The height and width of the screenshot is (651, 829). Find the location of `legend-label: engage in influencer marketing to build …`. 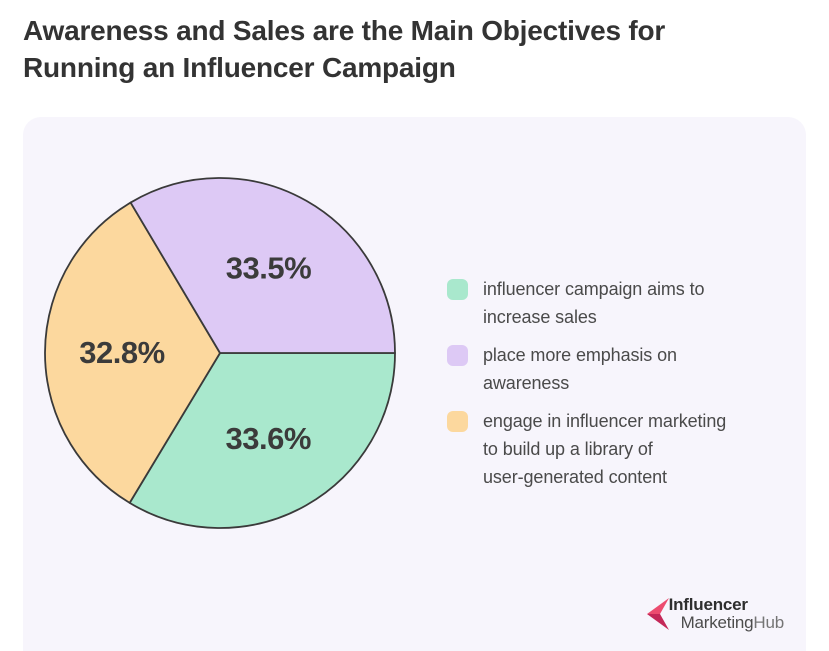

legend-label: engage in influencer marketing to build … is located at coordinates (605, 449).